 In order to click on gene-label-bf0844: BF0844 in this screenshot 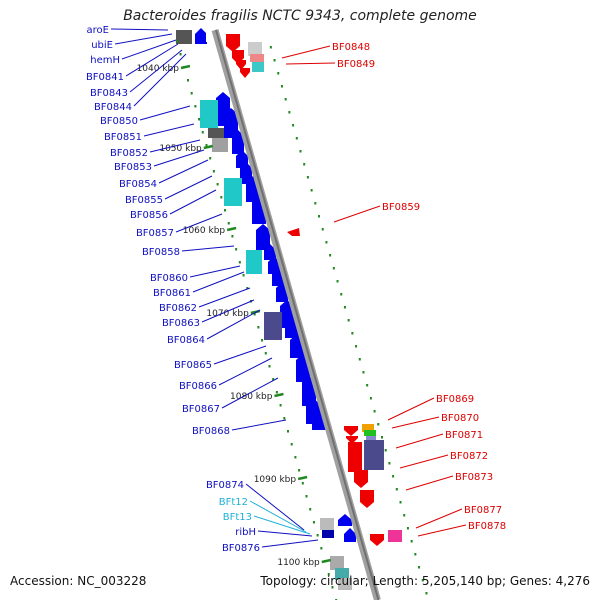, I will do `click(113, 107)`.